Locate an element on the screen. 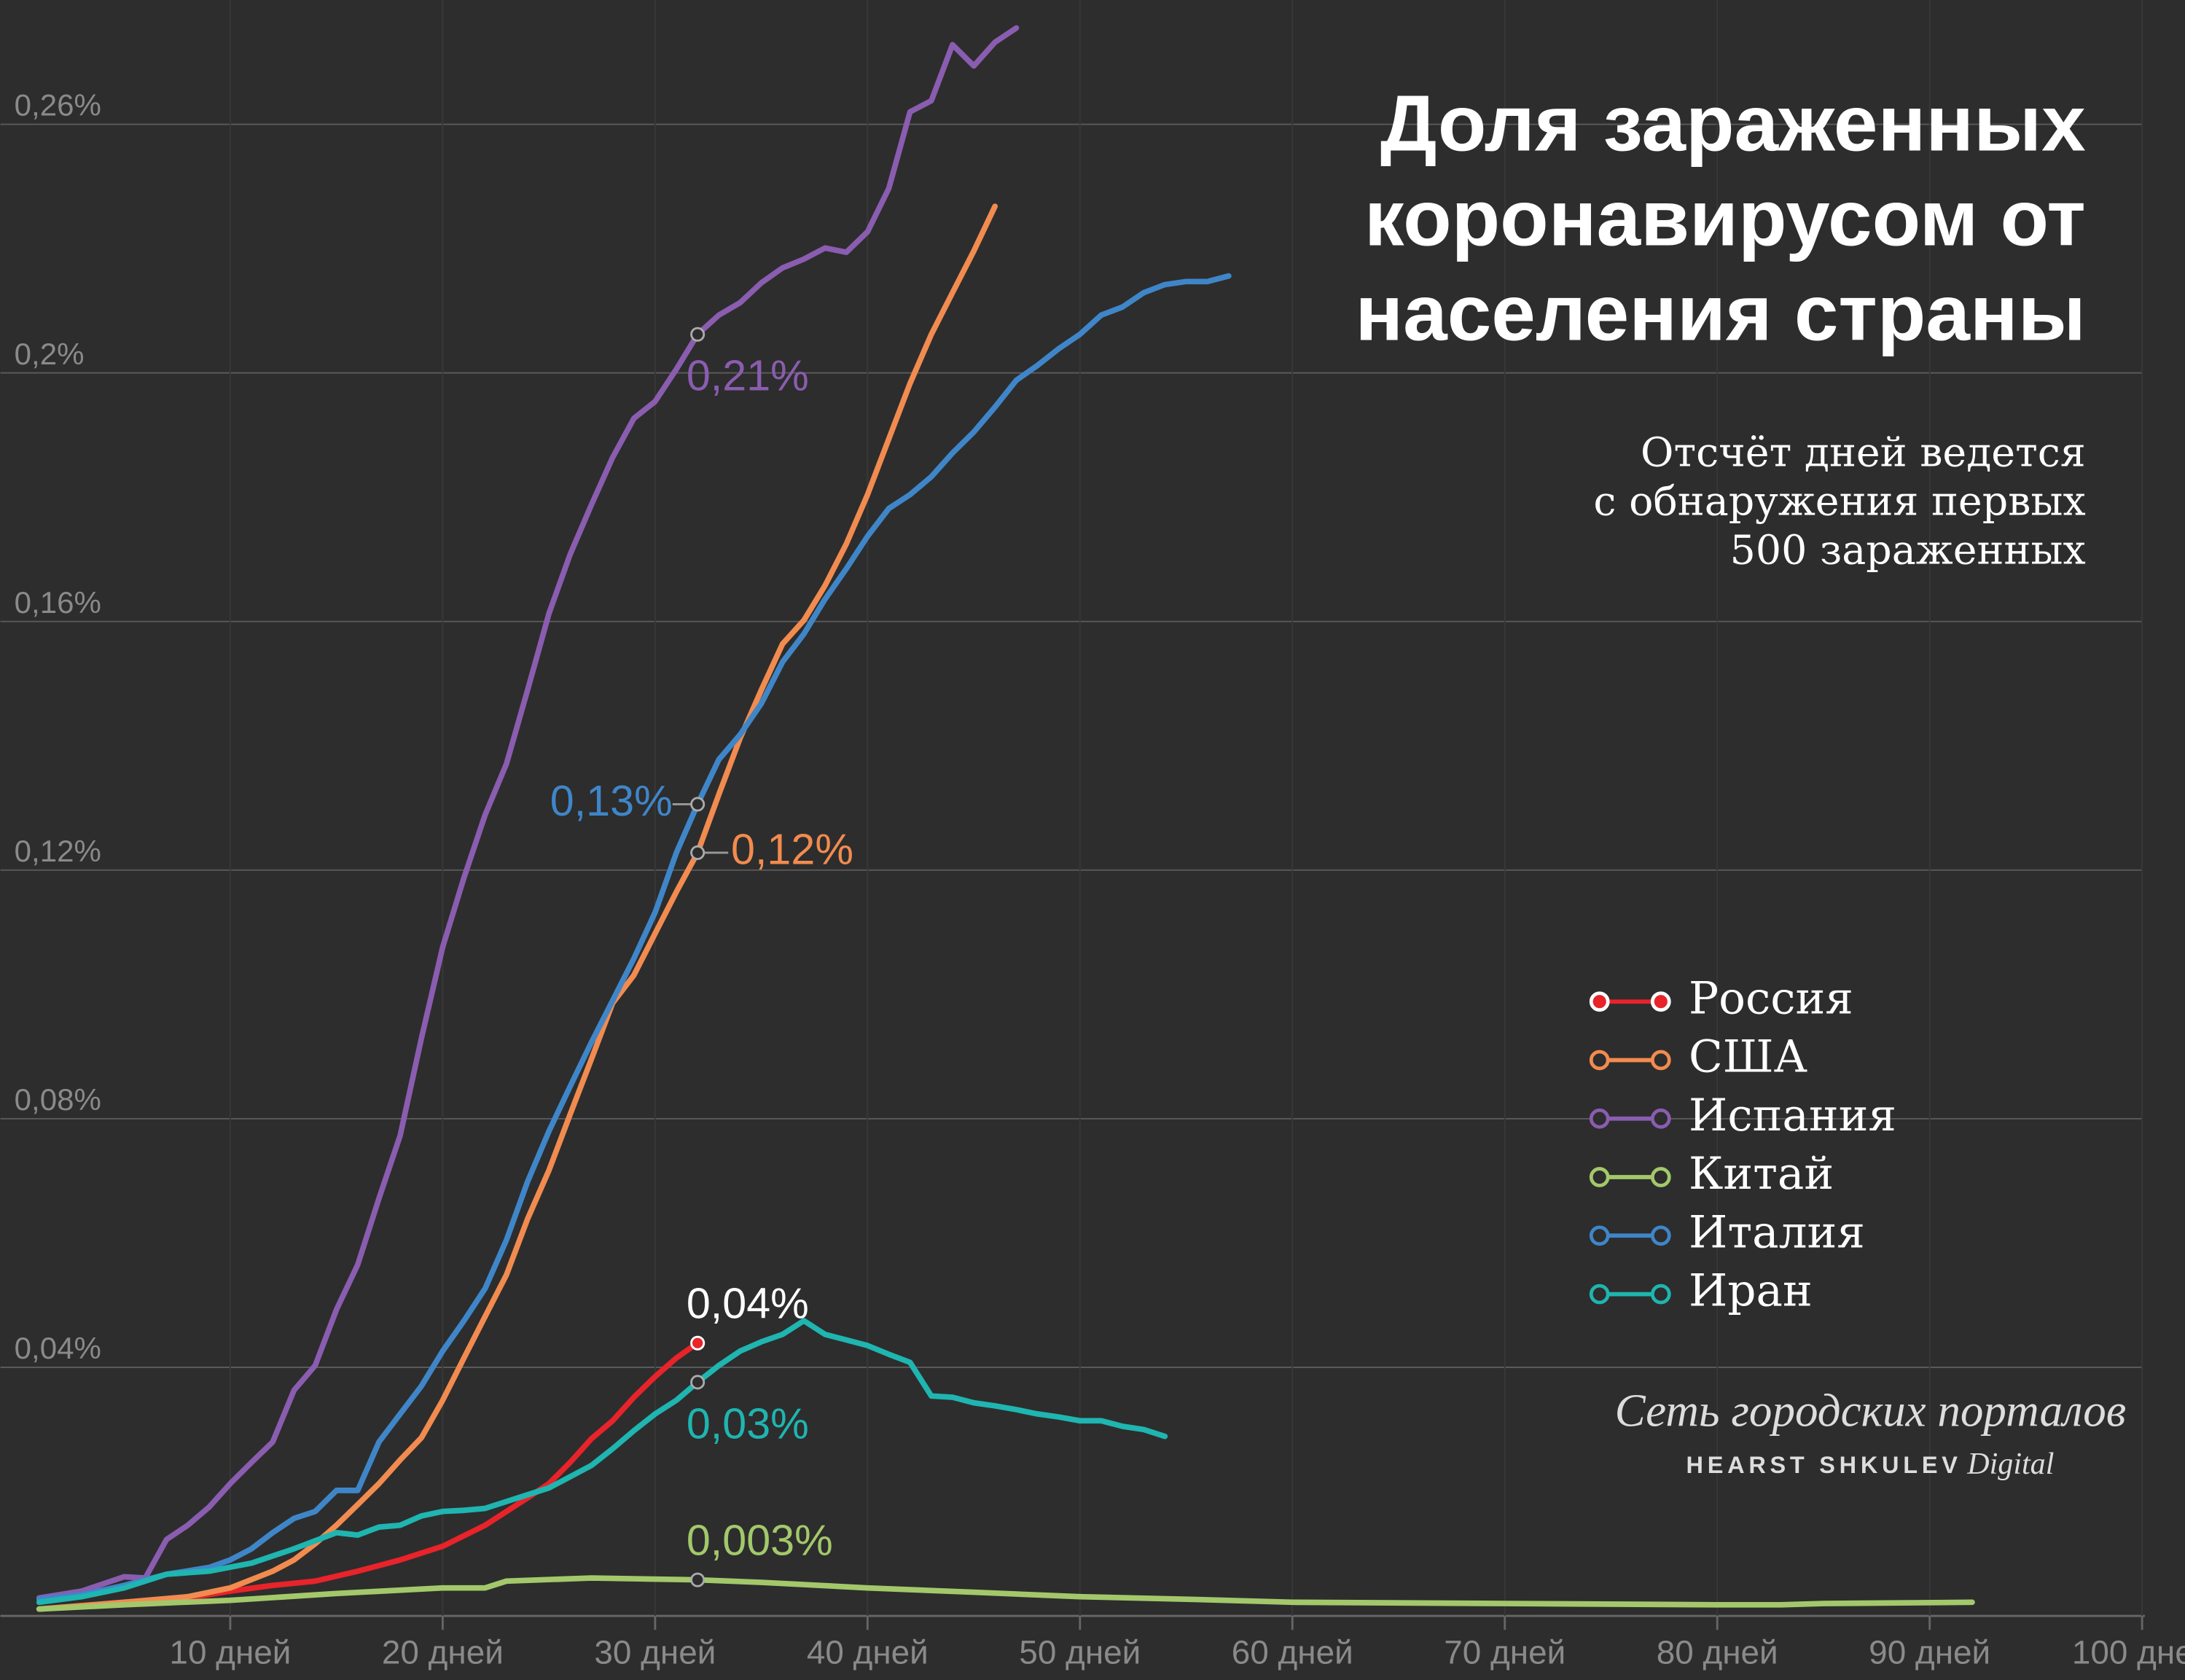  legend-label: Иран is located at coordinates (1751, 1291).